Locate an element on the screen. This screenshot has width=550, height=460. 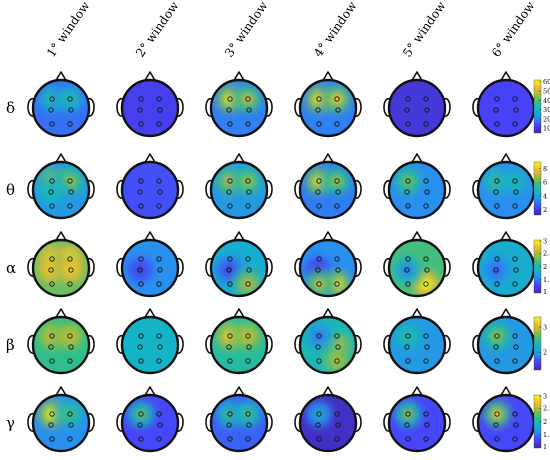
colorbar-tick-label: 40 is located at coordinates (546, 101).